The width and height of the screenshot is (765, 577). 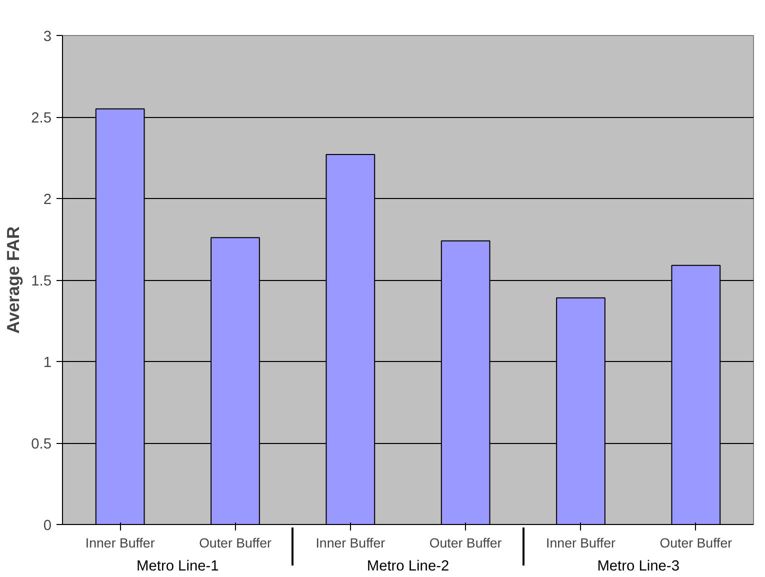 I want to click on y-tick-label: 1, so click(x=47, y=363).